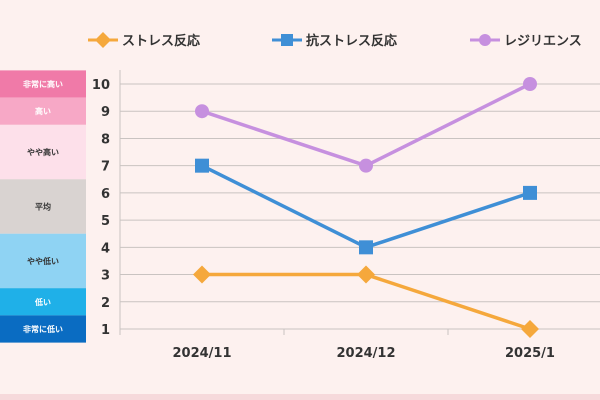  Describe the element at coordinates (543, 41) in the screenshot. I see `legend-label-2: レジリエンス` at that location.